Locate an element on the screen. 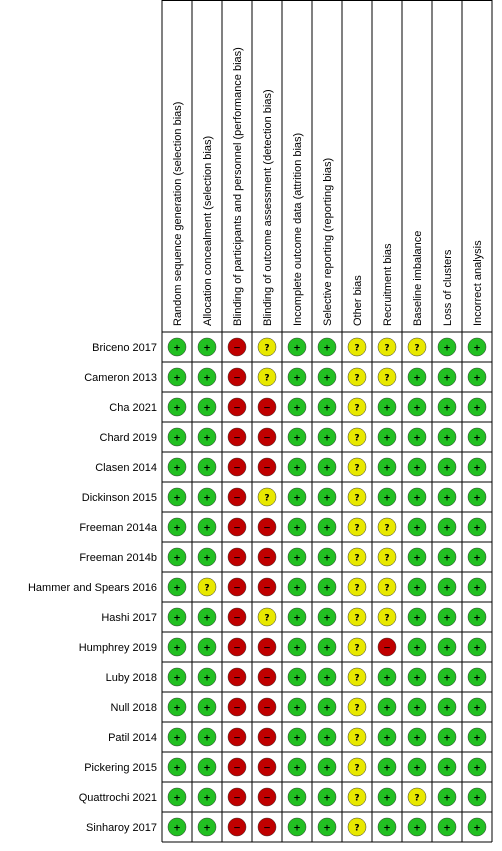  study-label: Humphrey 2019 is located at coordinates (118, 648).